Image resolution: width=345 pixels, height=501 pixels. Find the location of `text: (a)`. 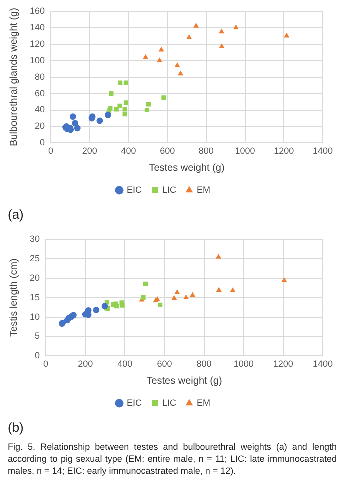

text: (a) is located at coordinates (16, 214).